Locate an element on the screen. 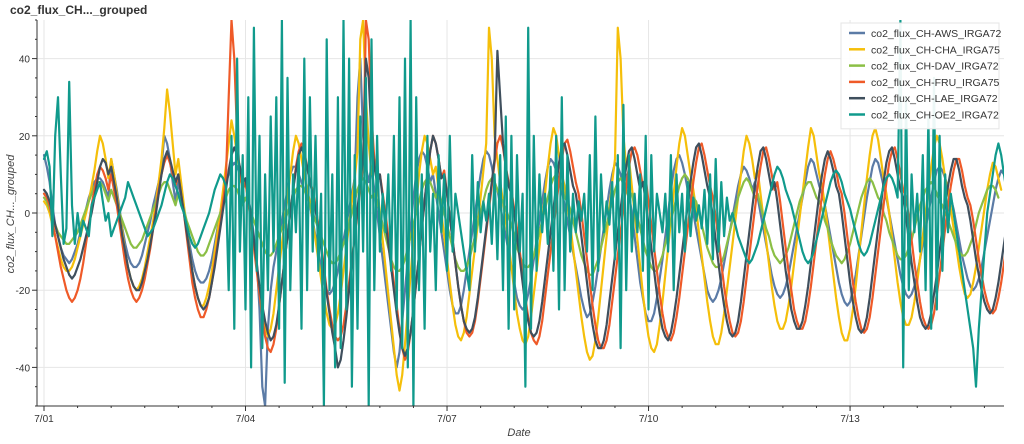  y-tick-label: -40 is located at coordinates (23, 368).